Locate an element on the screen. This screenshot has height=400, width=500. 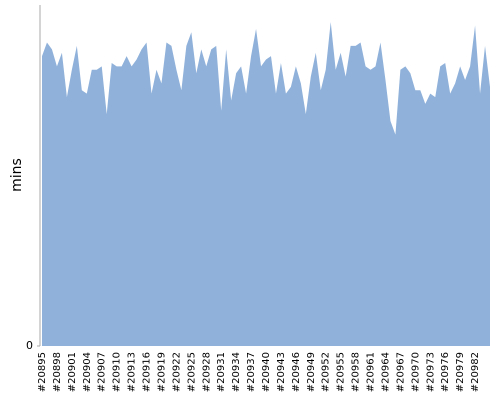
x-tick-label: #20937 is located at coordinates (251, 372).